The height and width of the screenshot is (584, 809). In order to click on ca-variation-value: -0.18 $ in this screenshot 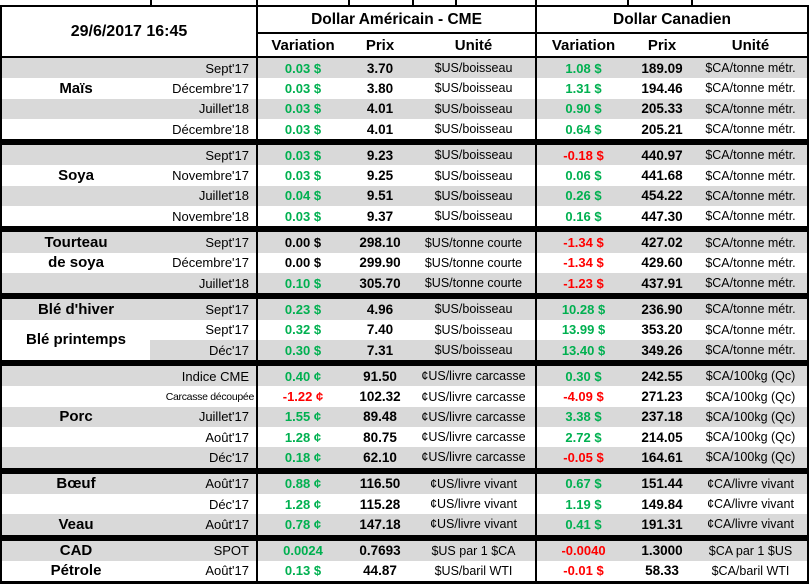, I will do `click(582, 155)`.